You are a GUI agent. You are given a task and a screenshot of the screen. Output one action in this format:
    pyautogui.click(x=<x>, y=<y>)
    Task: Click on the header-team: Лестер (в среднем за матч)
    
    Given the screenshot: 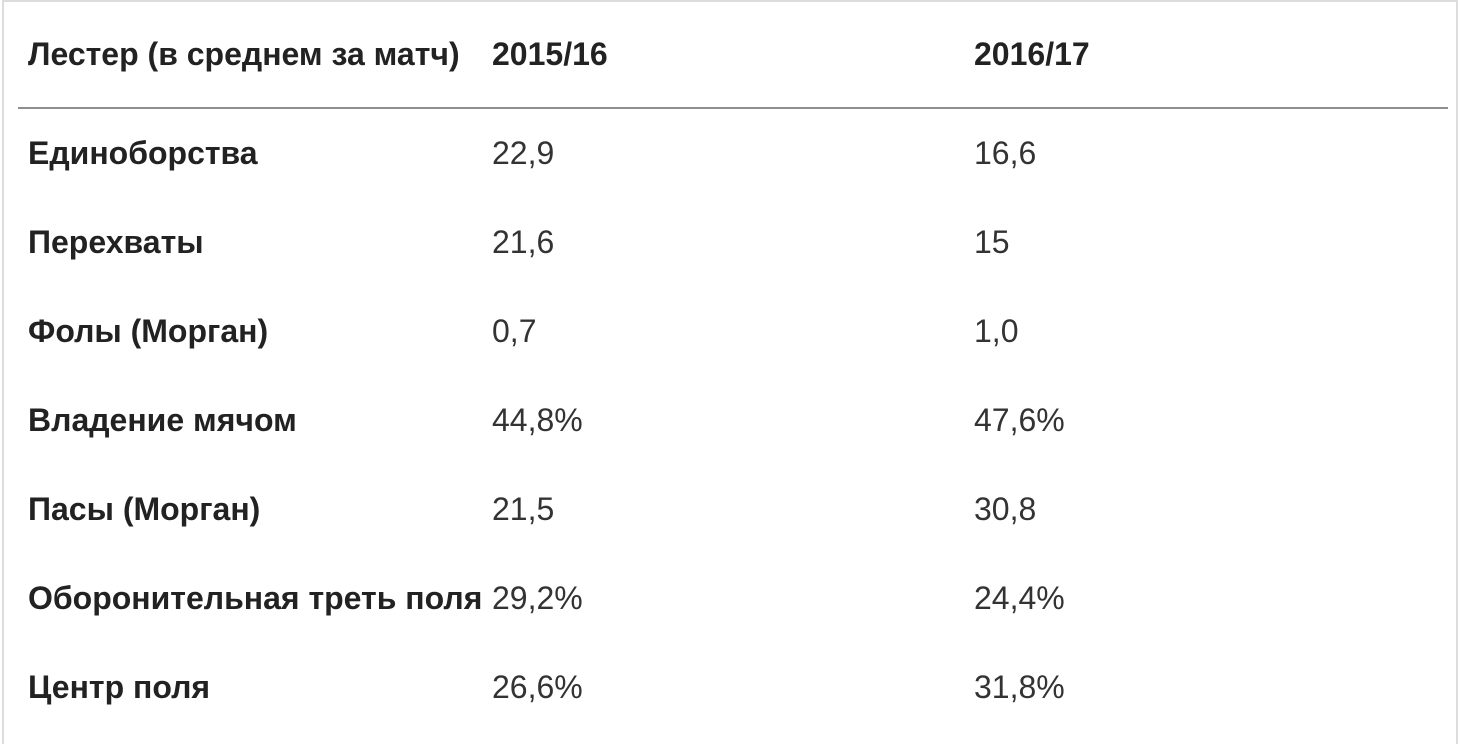 What is the action you would take?
    pyautogui.click(x=255, y=55)
    